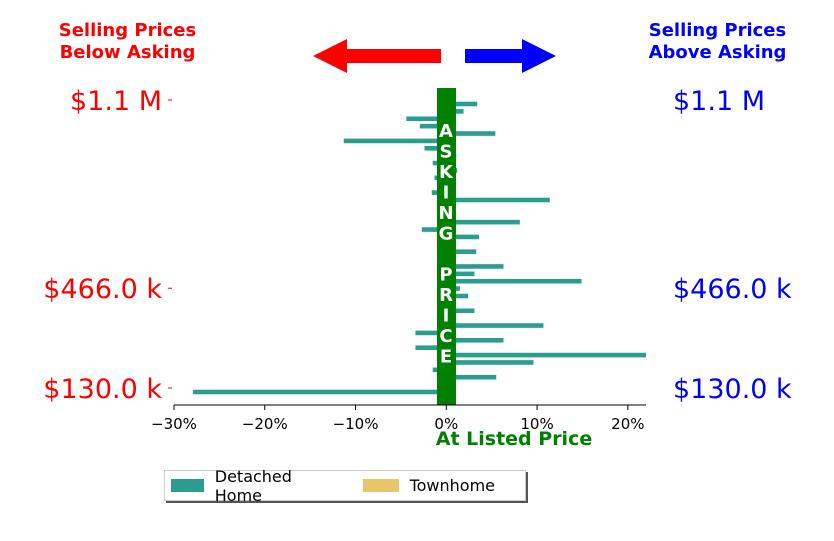 This screenshot has height=541, width=834. I want to click on x-axis: −30% −20% −10% 0% 10% 20%, so click(398, 418).